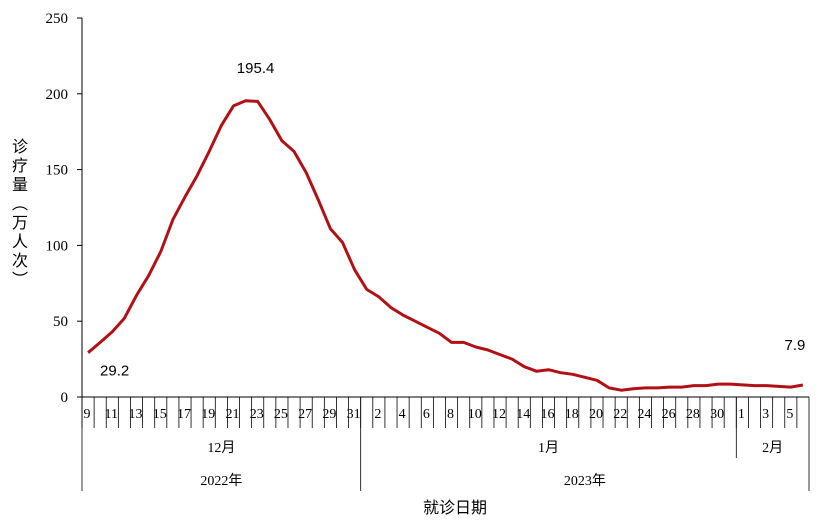 The image size is (830, 523). Describe the element at coordinates (221, 448) in the screenshot. I see `month-label: 12月` at that location.